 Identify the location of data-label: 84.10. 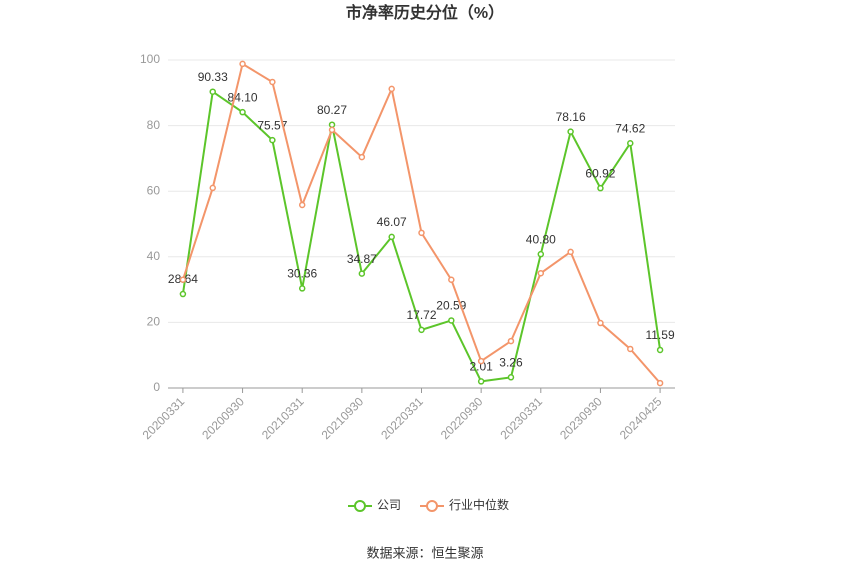
(243, 97).